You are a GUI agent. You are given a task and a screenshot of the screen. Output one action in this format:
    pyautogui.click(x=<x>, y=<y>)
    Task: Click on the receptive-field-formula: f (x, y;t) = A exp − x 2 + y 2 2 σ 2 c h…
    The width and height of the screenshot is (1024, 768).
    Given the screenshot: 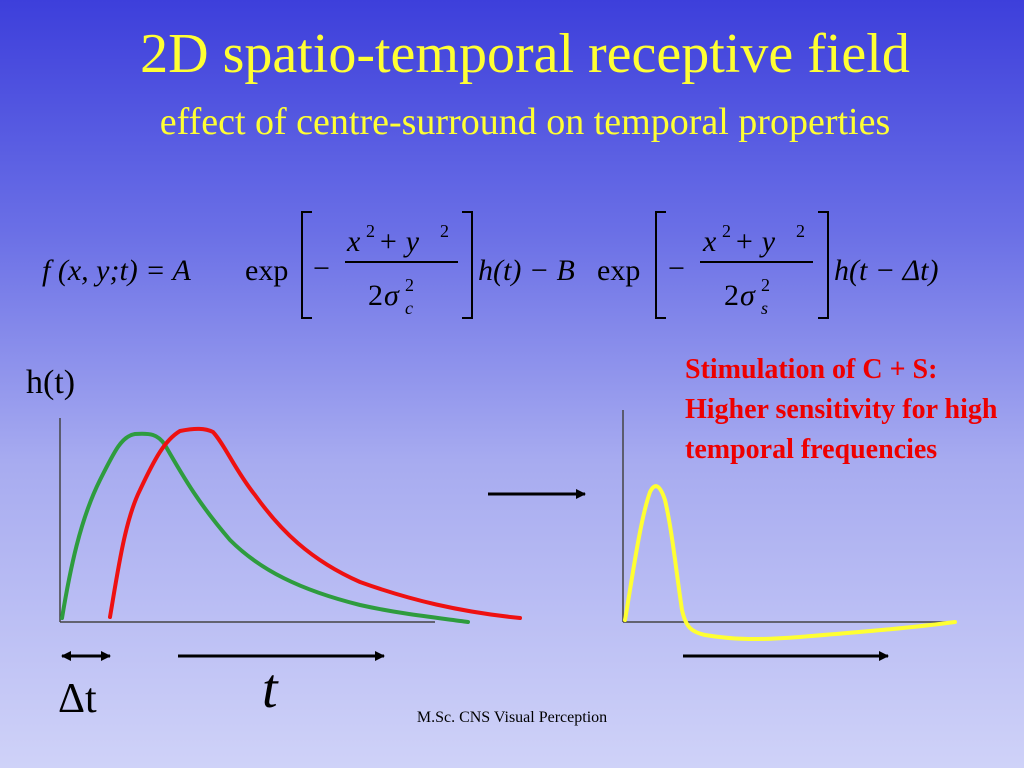 What is the action you would take?
    pyautogui.click(x=490, y=265)
    